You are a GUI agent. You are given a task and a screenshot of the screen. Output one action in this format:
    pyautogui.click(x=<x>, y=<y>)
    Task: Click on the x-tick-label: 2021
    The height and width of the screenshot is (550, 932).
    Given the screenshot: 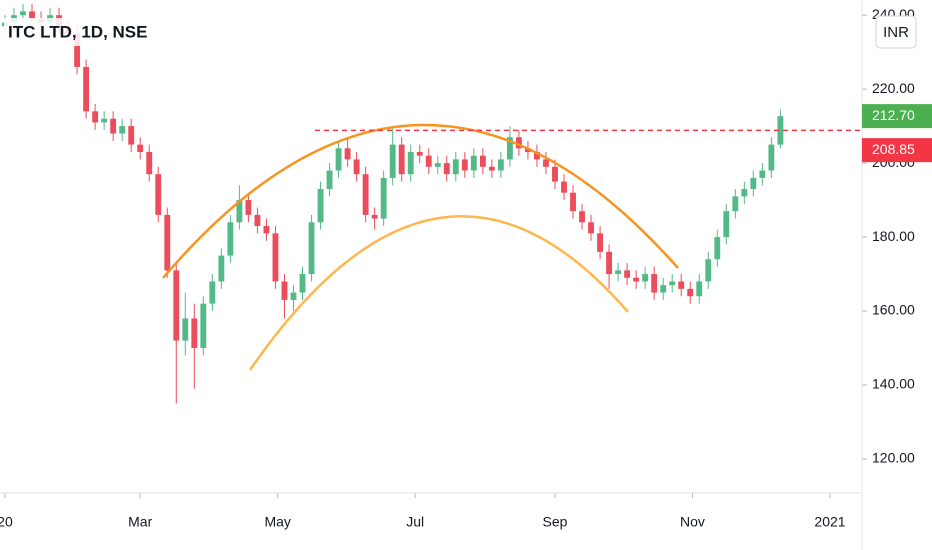 What is the action you would take?
    pyautogui.click(x=829, y=522)
    